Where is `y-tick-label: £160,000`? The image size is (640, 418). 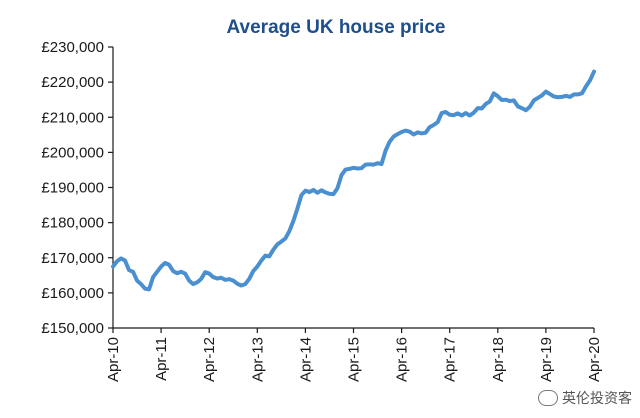
y-tick-label: £160,000 is located at coordinates (72, 293).